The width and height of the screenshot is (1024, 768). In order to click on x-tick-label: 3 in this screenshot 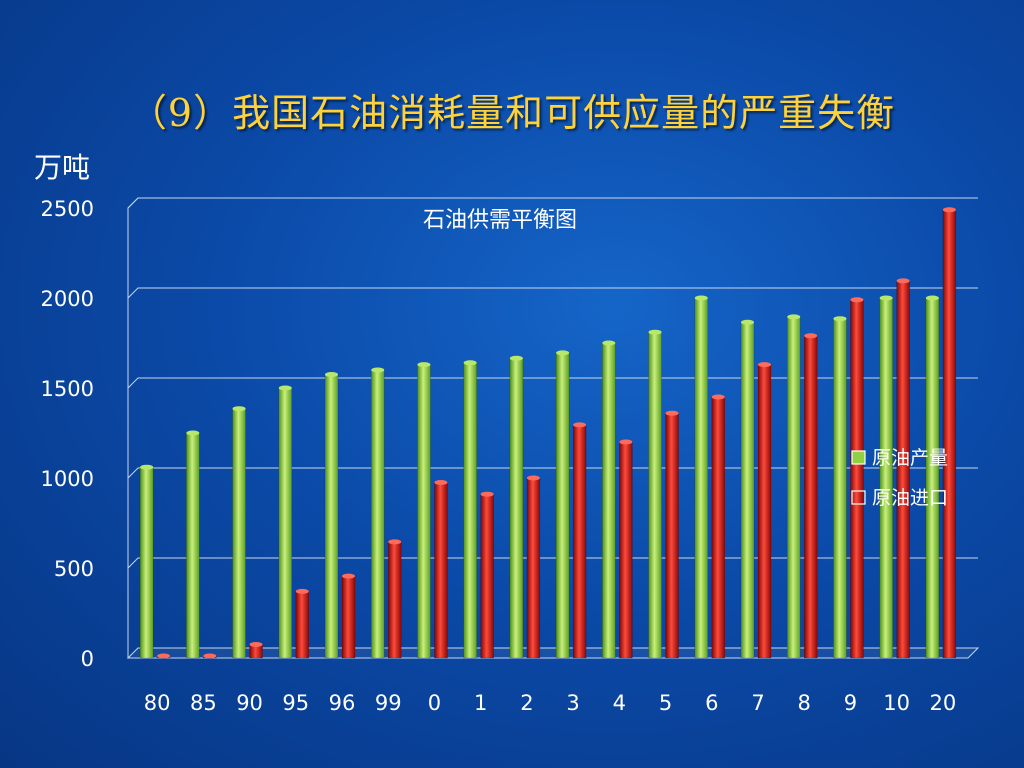, I will do `click(572, 703)`.